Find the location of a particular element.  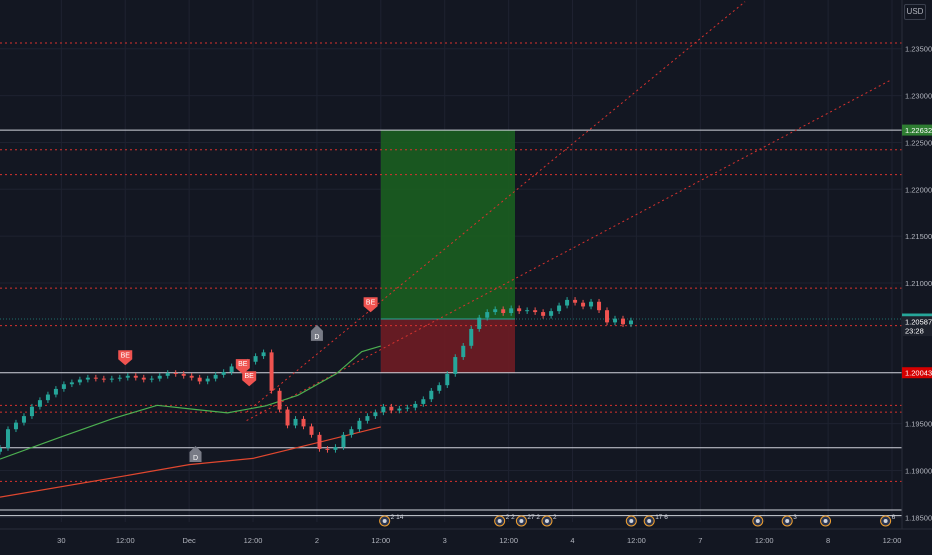

time-tick-label: 30 is located at coordinates (61, 540).